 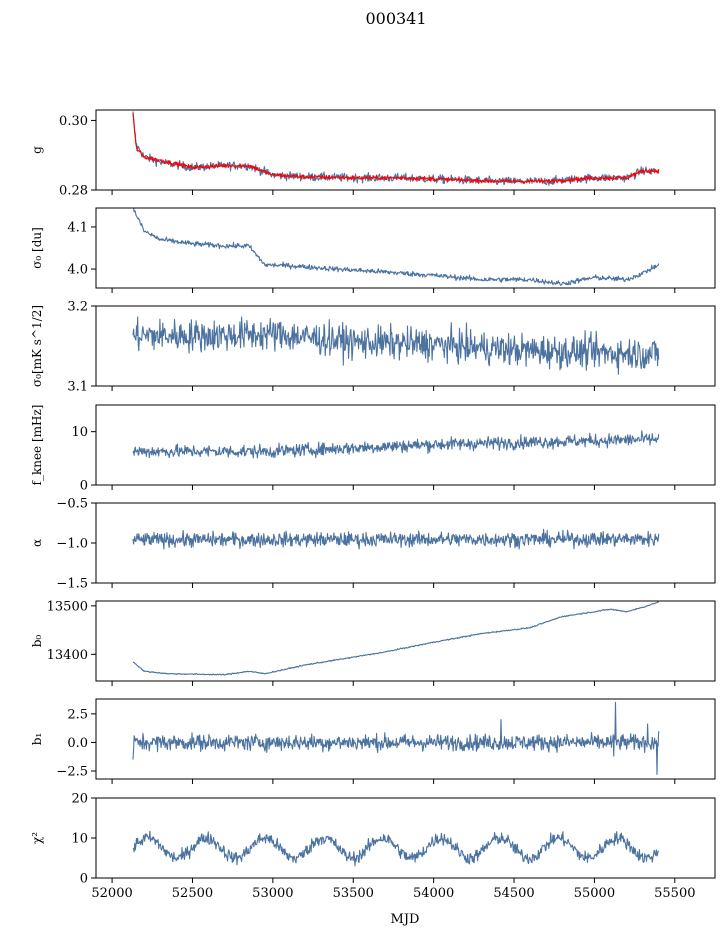 I want to click on figure-title: 000341, so click(x=395, y=18).